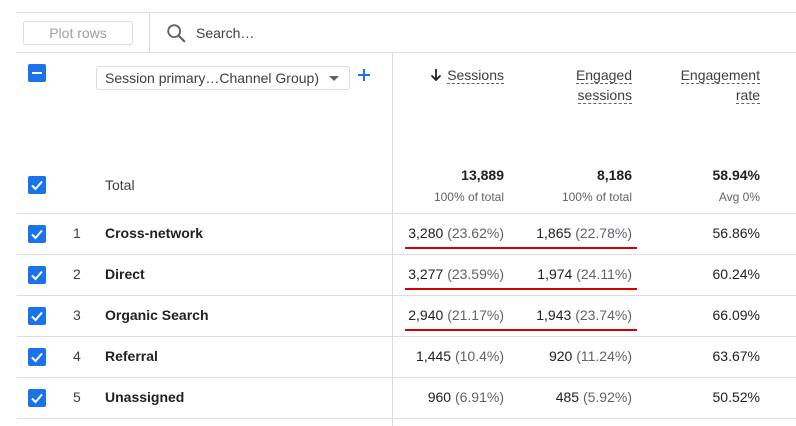  I want to click on engaged-pct: (23.74%), so click(603, 315).